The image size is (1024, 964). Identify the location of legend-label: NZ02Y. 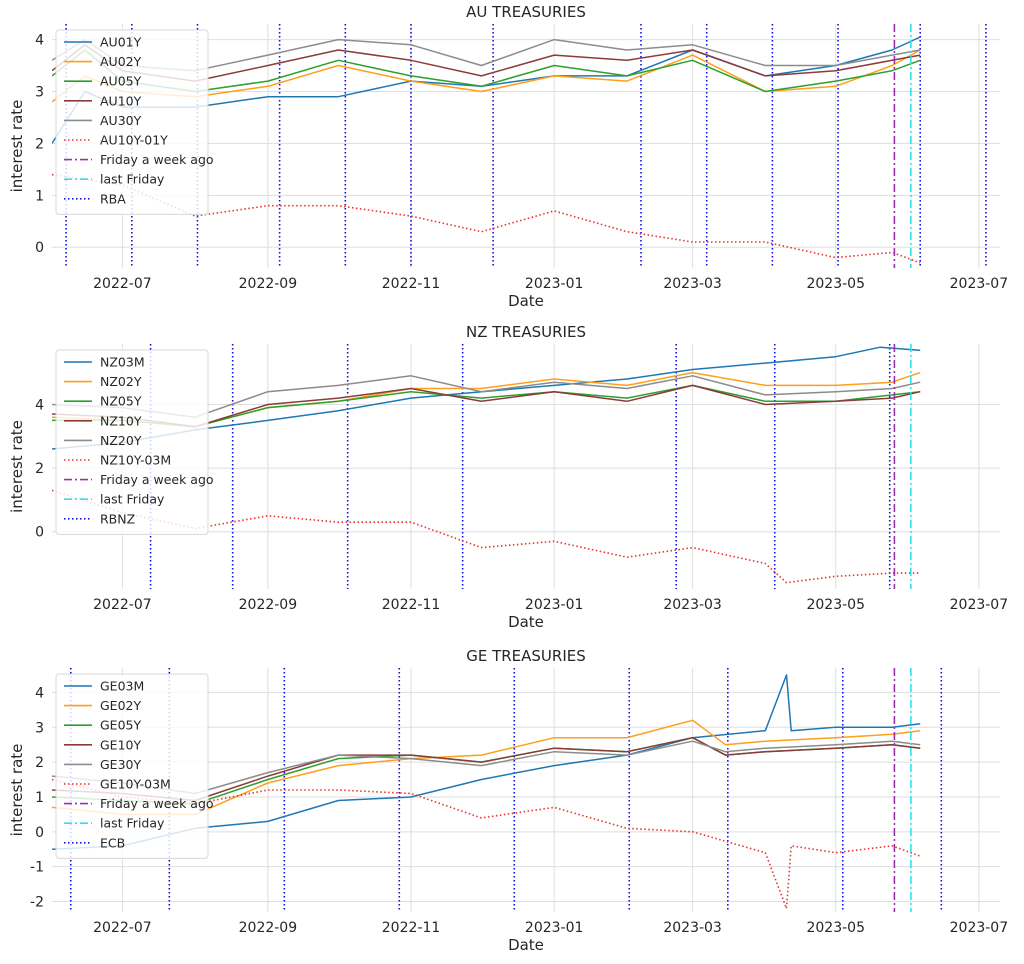
(121, 381).